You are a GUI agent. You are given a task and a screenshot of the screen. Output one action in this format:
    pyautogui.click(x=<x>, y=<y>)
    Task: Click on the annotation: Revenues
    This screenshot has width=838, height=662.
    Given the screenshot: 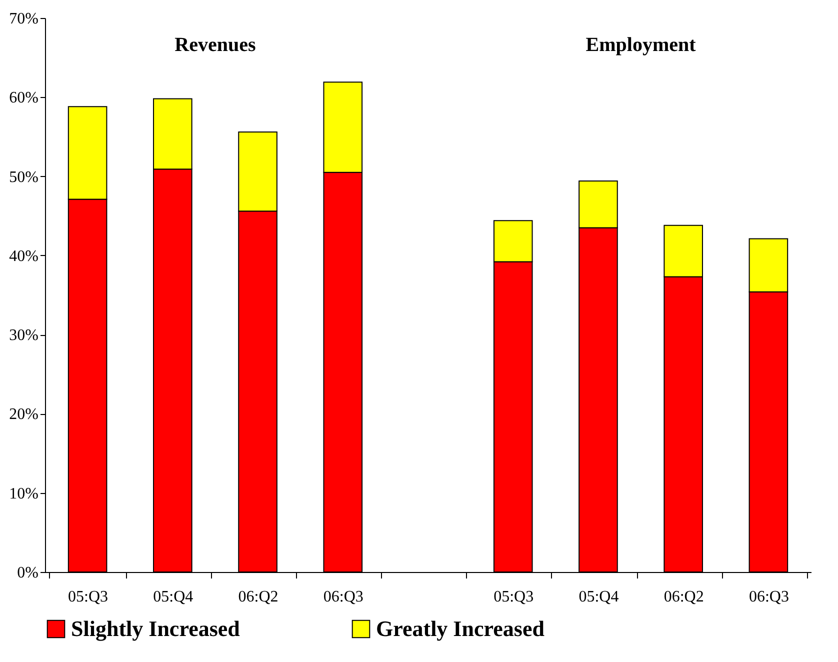 What is the action you would take?
    pyautogui.click(x=215, y=45)
    